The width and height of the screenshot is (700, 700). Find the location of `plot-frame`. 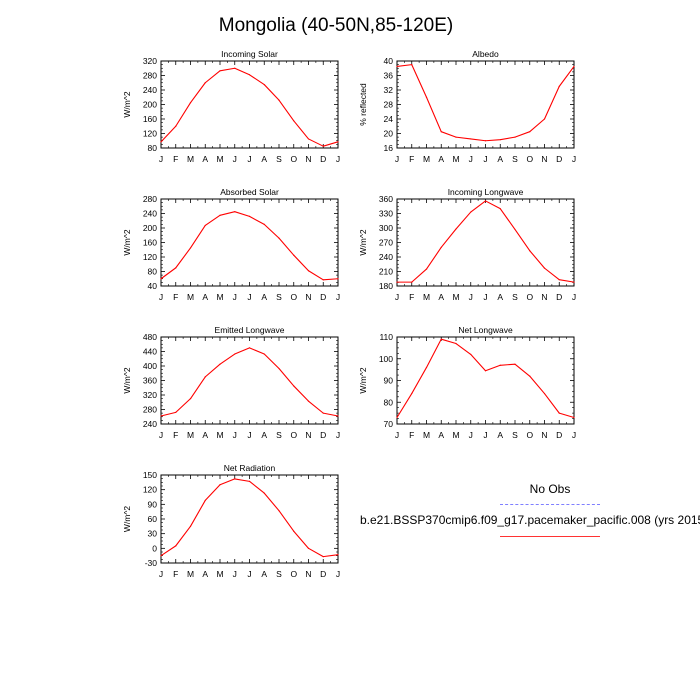

plot-frame is located at coordinates (485, 242).